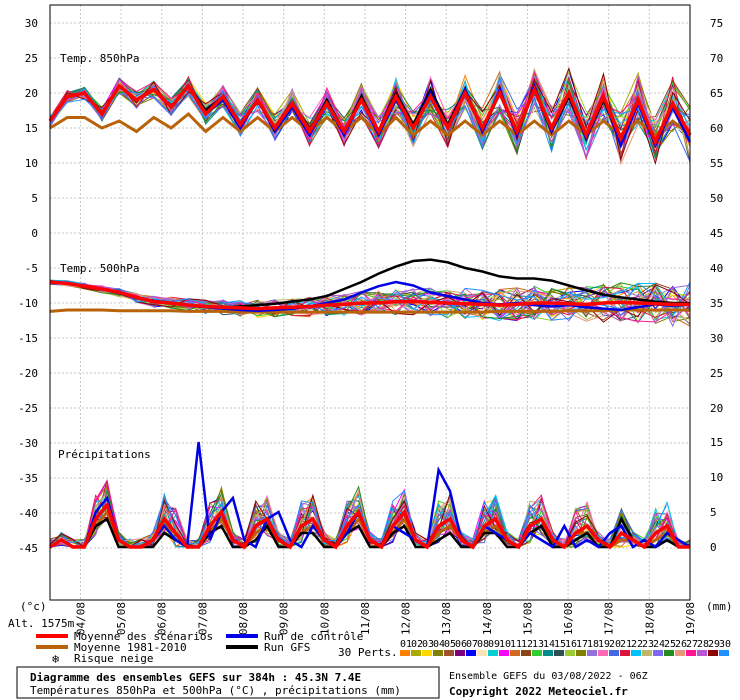 The height and width of the screenshot is (700, 740). What do you see at coordinates (716, 23) in the screenshot?
I see `right-tick-label: 75` at bounding box center [716, 23].